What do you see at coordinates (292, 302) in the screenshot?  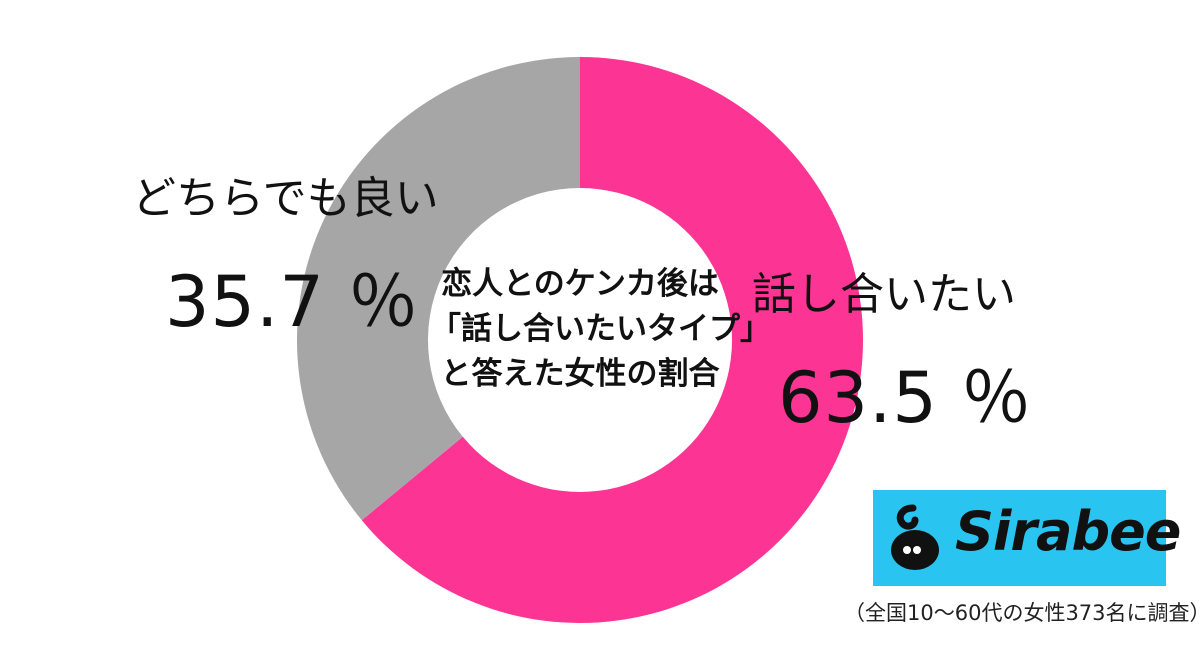 I see `slice-either-fine-value: 35.7 ％` at bounding box center [292, 302].